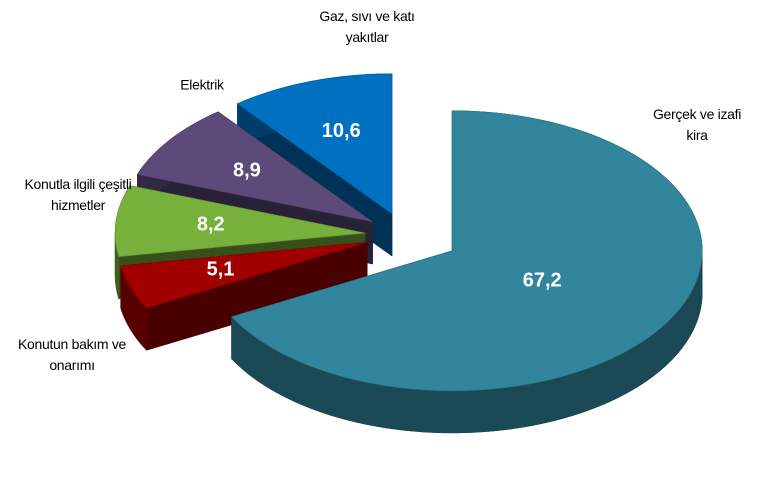 This screenshot has width=763, height=488. Describe the element at coordinates (247, 170) in the screenshot. I see `value-label: 8,9` at that location.